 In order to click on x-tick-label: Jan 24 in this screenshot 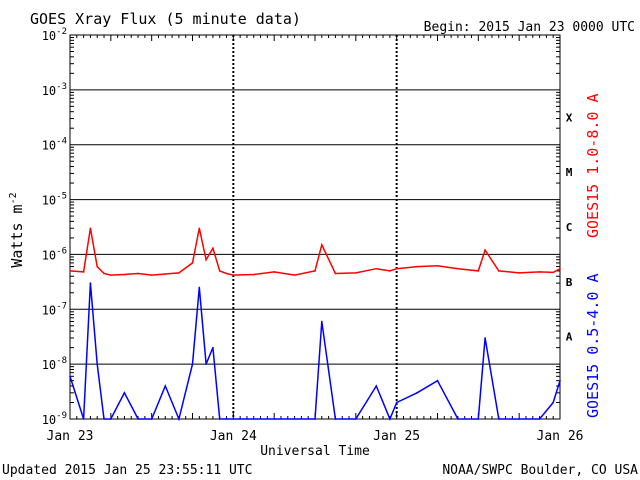, I will do `click(233, 436)`.